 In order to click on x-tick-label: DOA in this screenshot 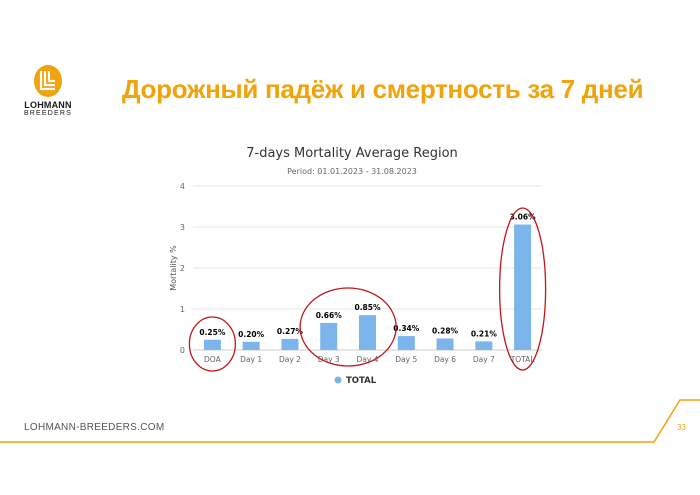, I will do `click(213, 359)`.